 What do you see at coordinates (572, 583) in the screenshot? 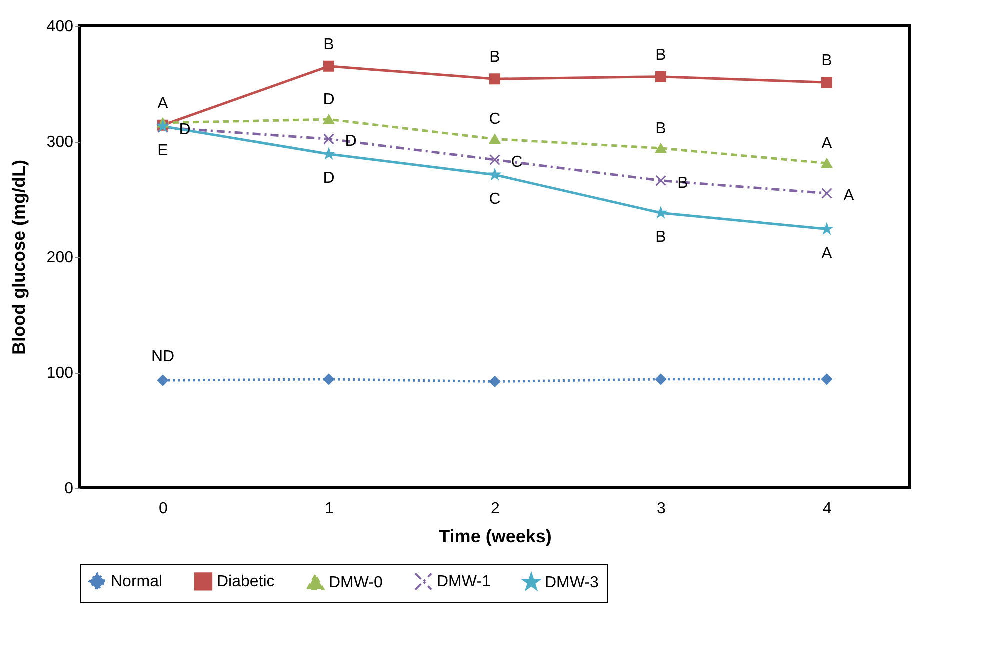
I see `legend-label: DMW-3` at bounding box center [572, 583].